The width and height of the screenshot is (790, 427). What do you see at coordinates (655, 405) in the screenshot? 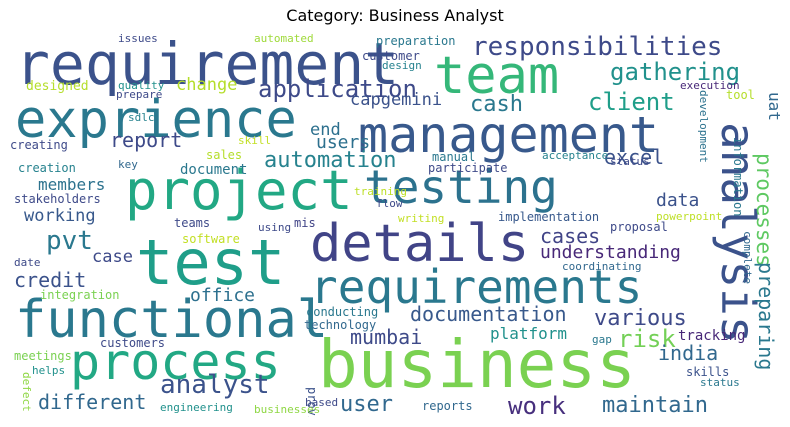
I see `word-maintain: maintain` at bounding box center [655, 405].